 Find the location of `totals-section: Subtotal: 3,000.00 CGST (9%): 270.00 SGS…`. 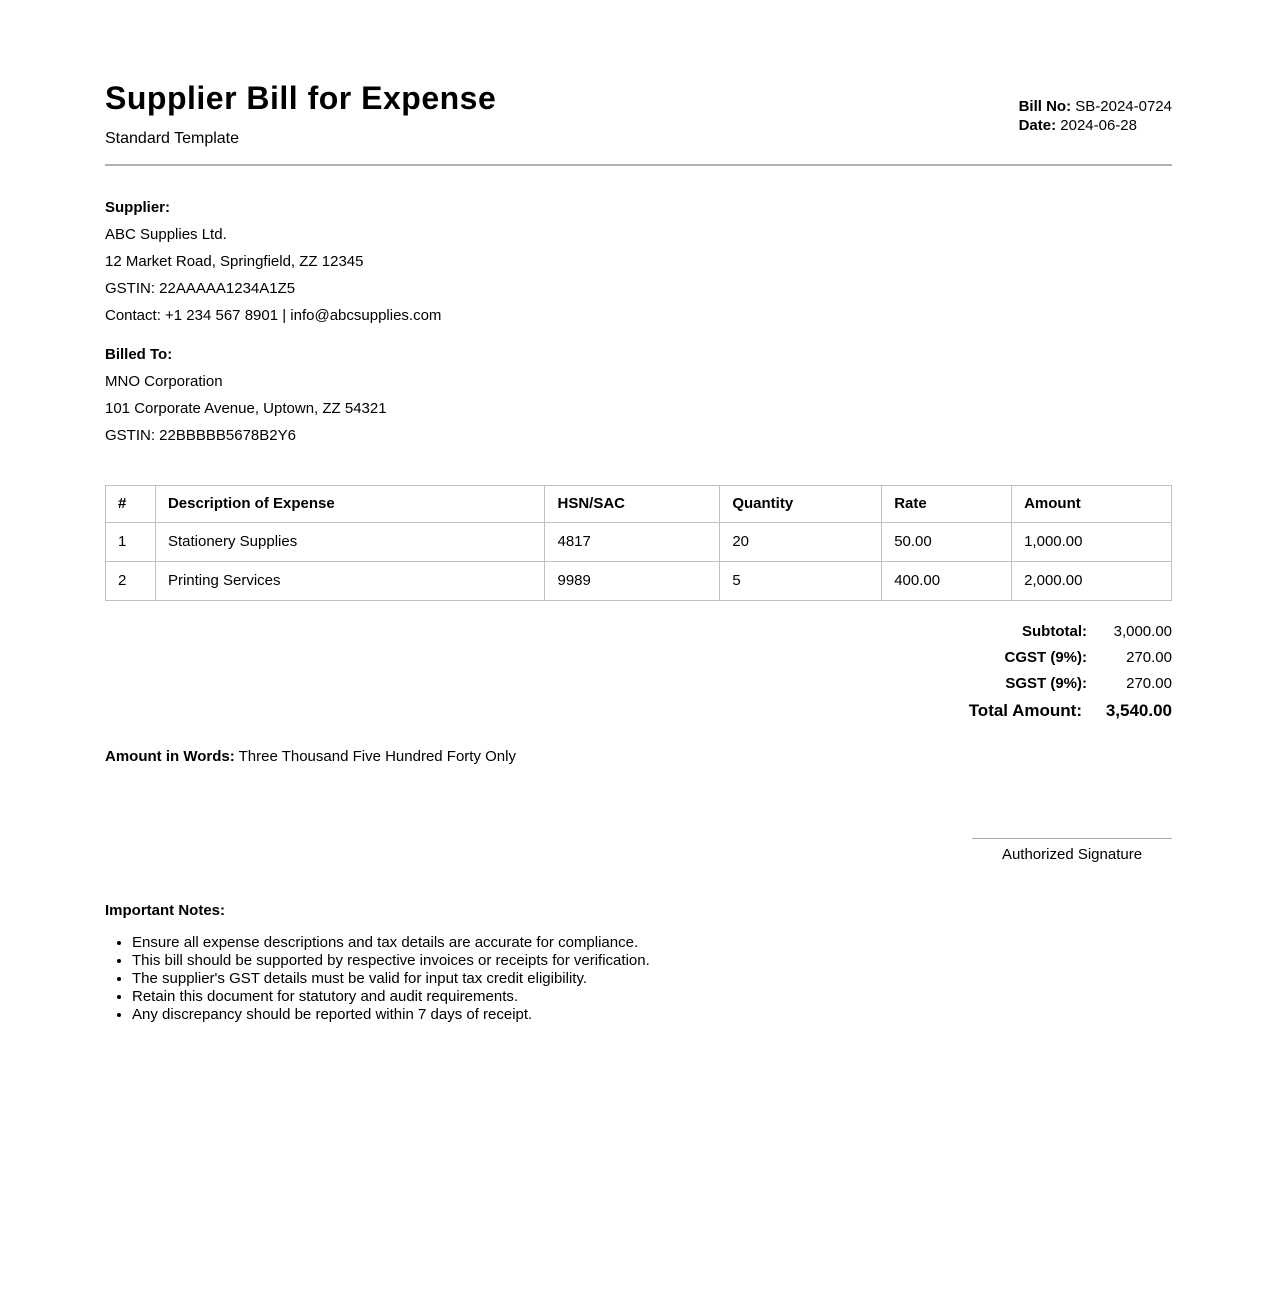

totals-section: Subtotal: 3,000.00 CGST (9%): 270.00 SGS… is located at coordinates (638, 672).